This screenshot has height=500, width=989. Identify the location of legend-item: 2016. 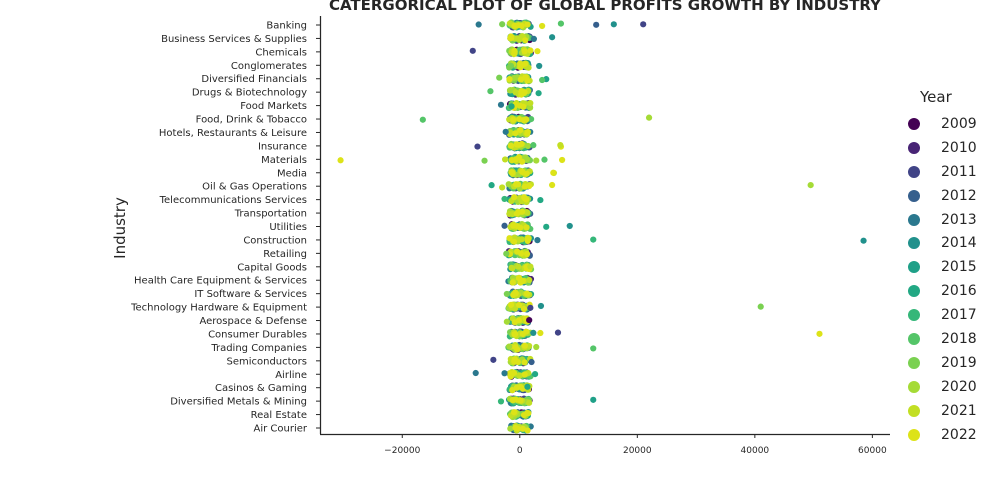
(946, 291).